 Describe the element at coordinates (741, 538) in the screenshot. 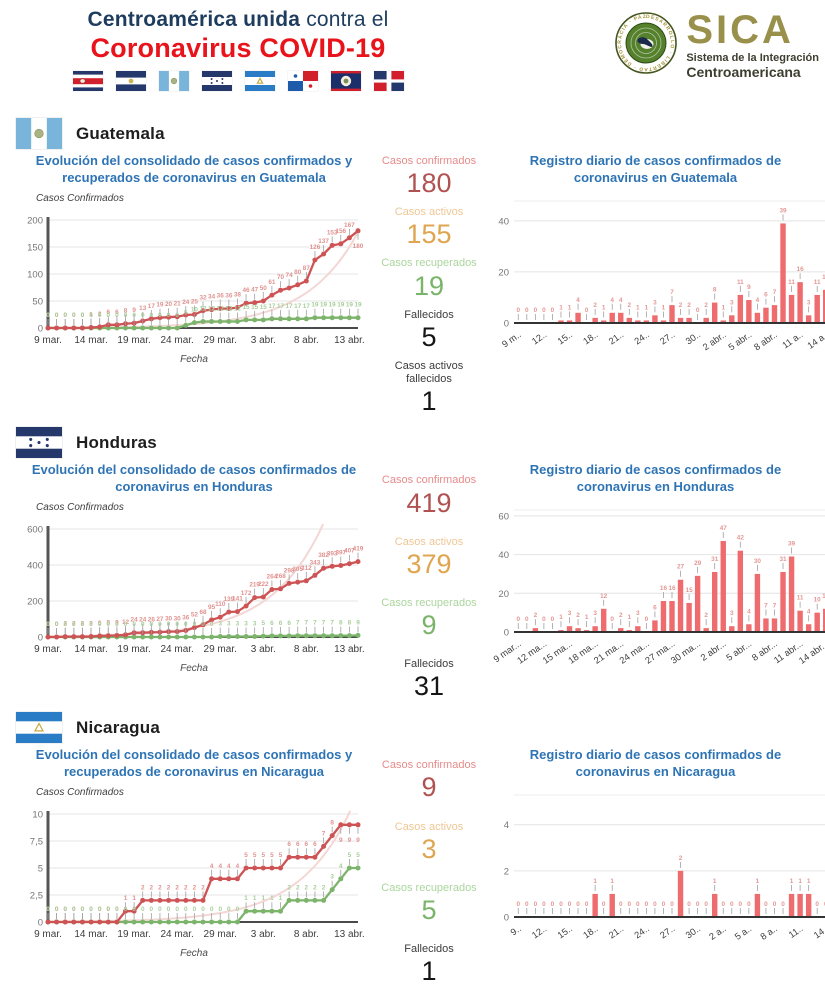

I see `svg-text: 42` at that location.